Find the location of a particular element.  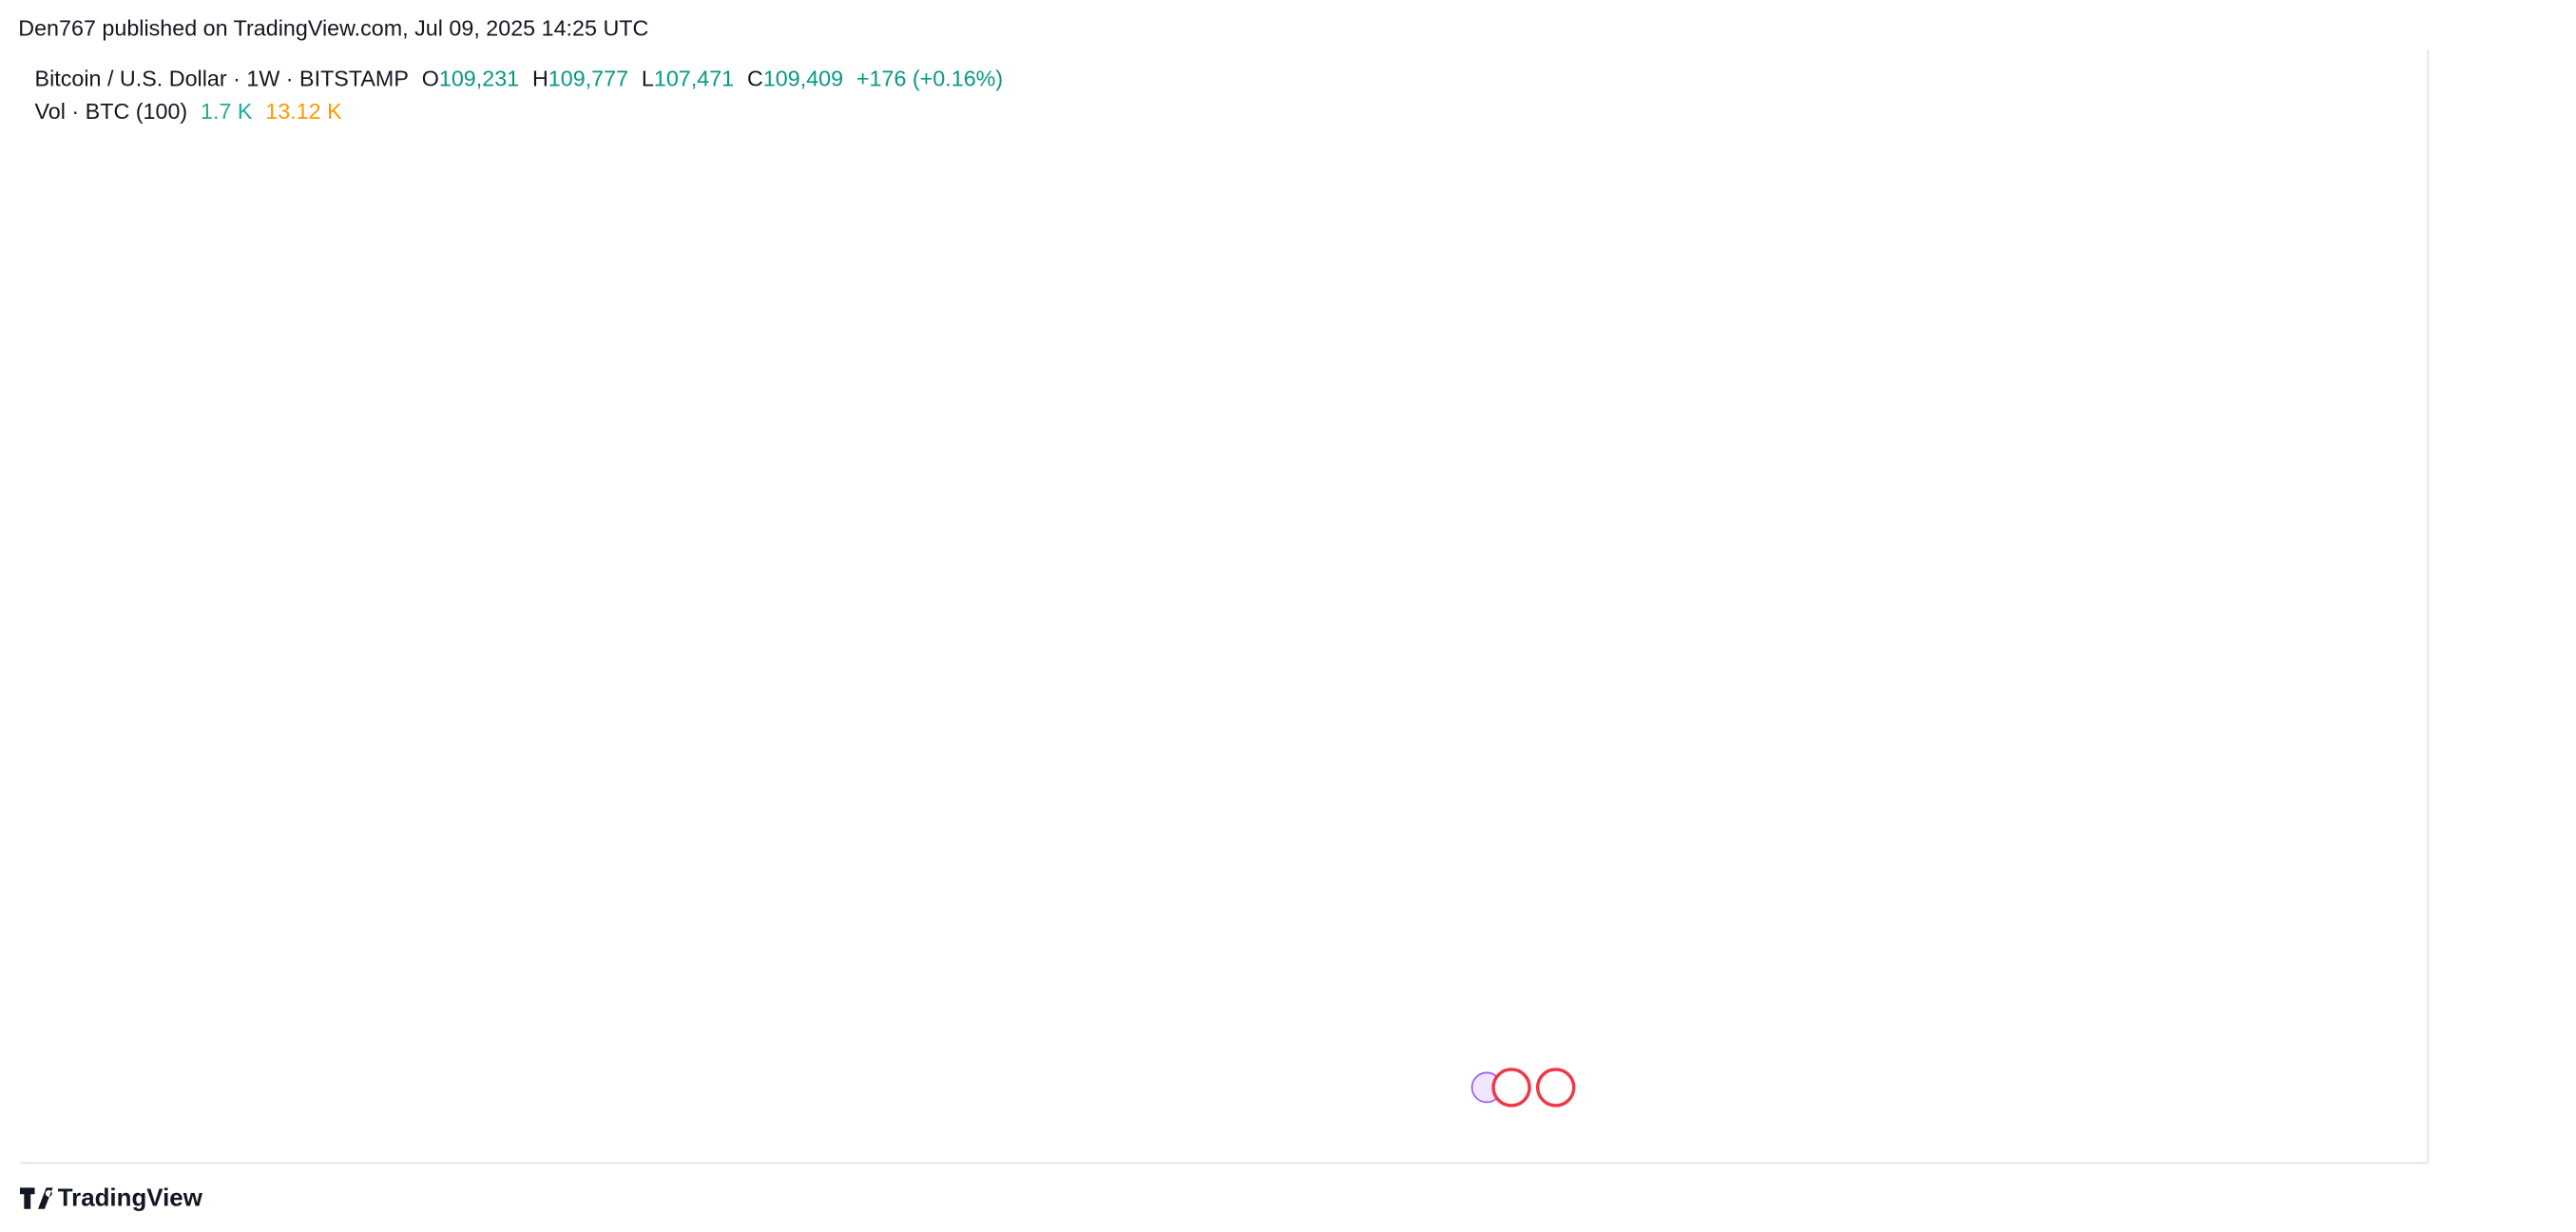

brand: TradingView is located at coordinates (131, 1197).